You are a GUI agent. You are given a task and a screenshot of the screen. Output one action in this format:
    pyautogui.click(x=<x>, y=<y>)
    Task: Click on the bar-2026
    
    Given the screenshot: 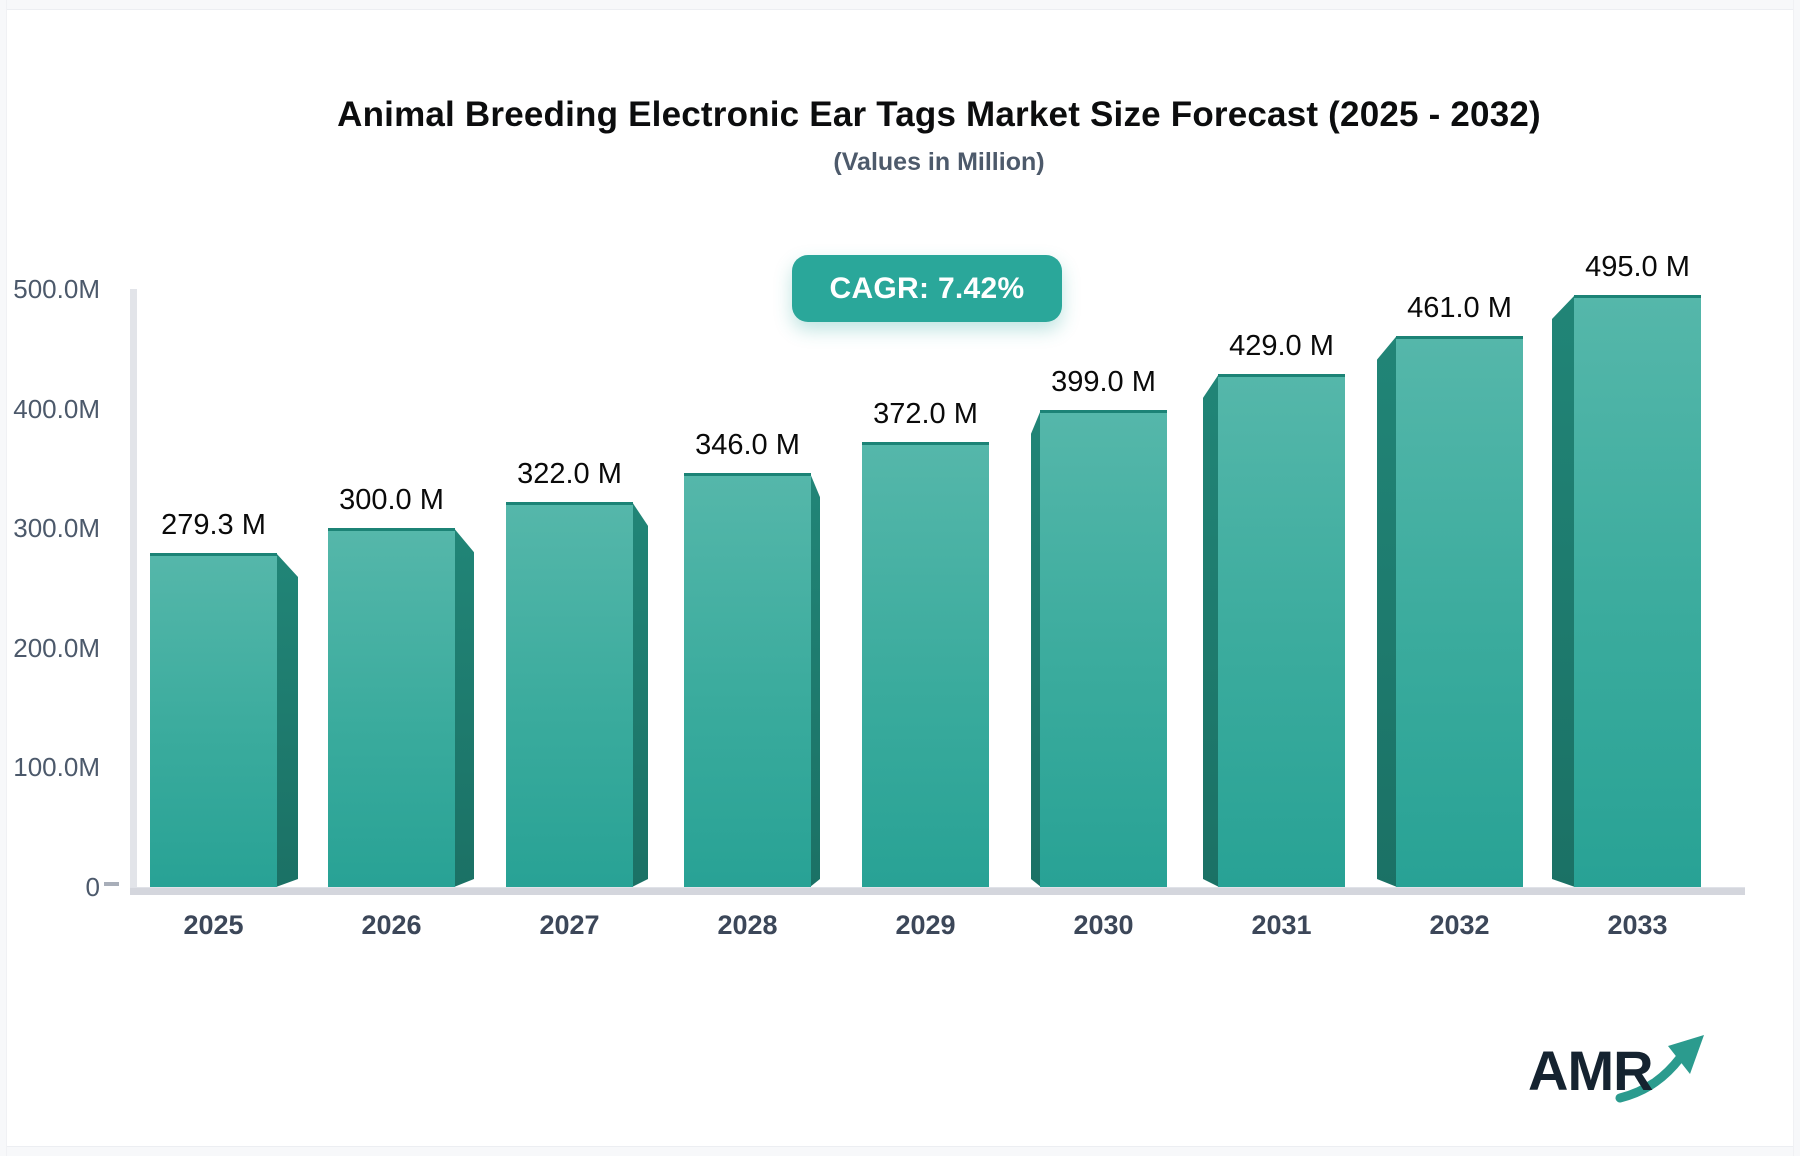 What is the action you would take?
    pyautogui.click(x=391, y=707)
    